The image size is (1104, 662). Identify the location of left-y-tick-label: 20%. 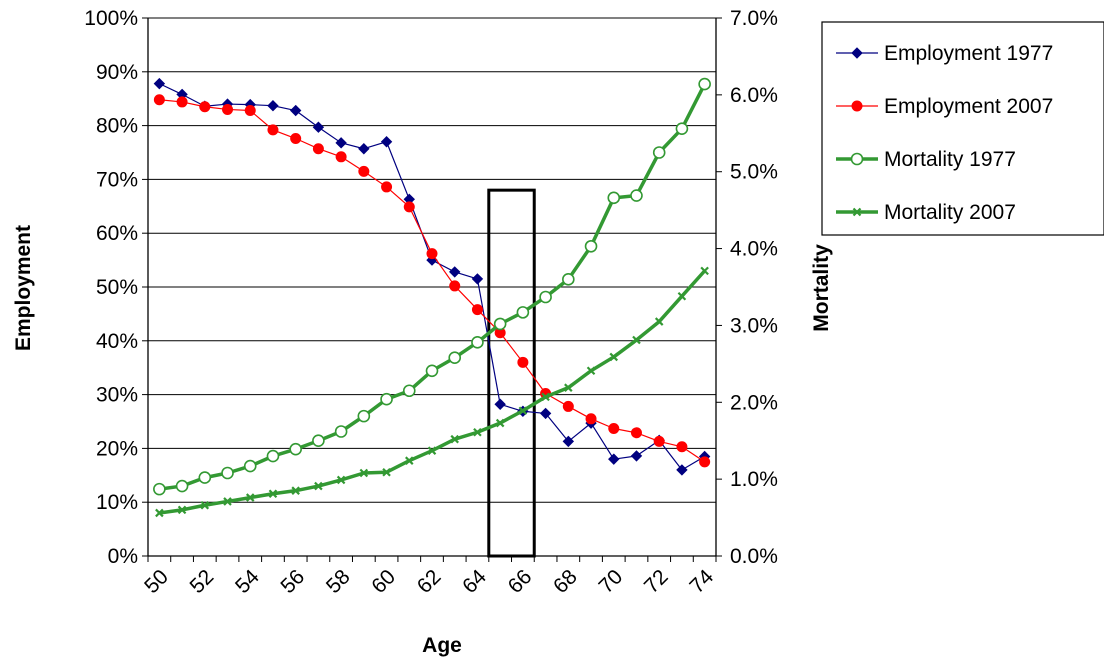
(117, 448).